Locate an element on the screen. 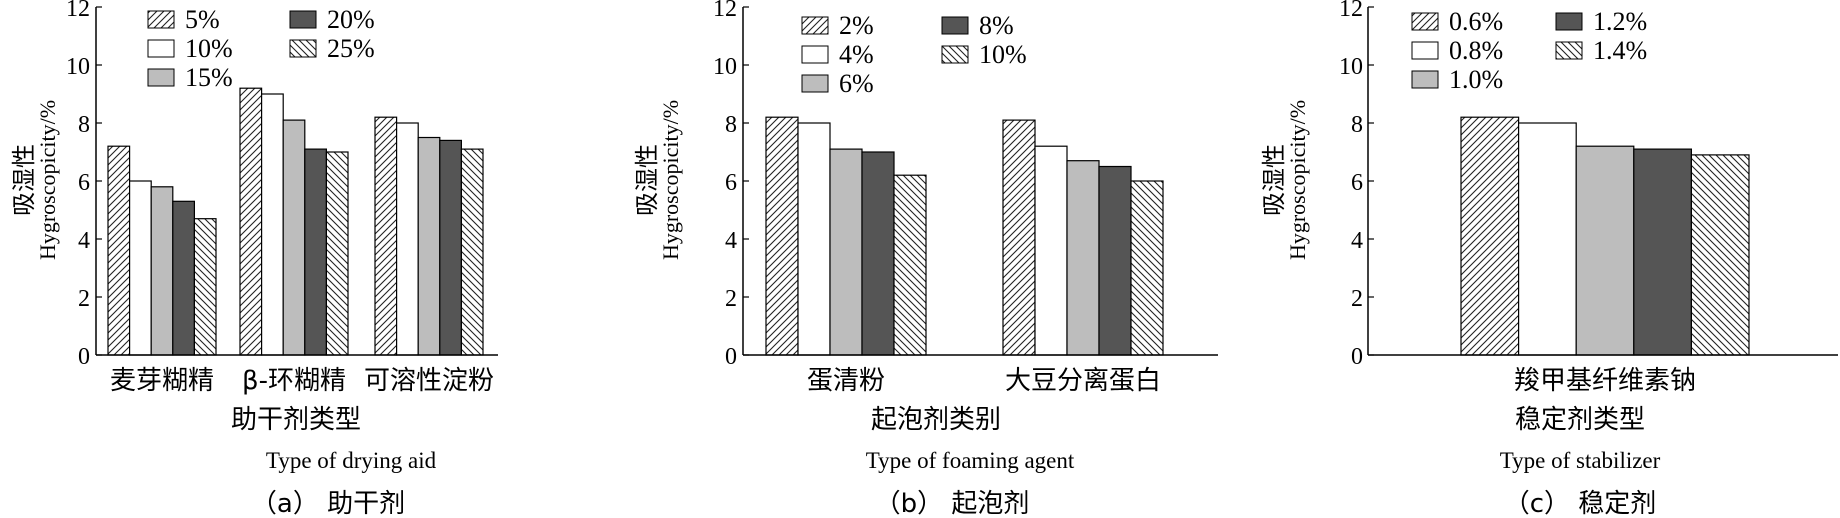 This screenshot has height=518, width=1840. legend-label: 10% is located at coordinates (1003, 54).